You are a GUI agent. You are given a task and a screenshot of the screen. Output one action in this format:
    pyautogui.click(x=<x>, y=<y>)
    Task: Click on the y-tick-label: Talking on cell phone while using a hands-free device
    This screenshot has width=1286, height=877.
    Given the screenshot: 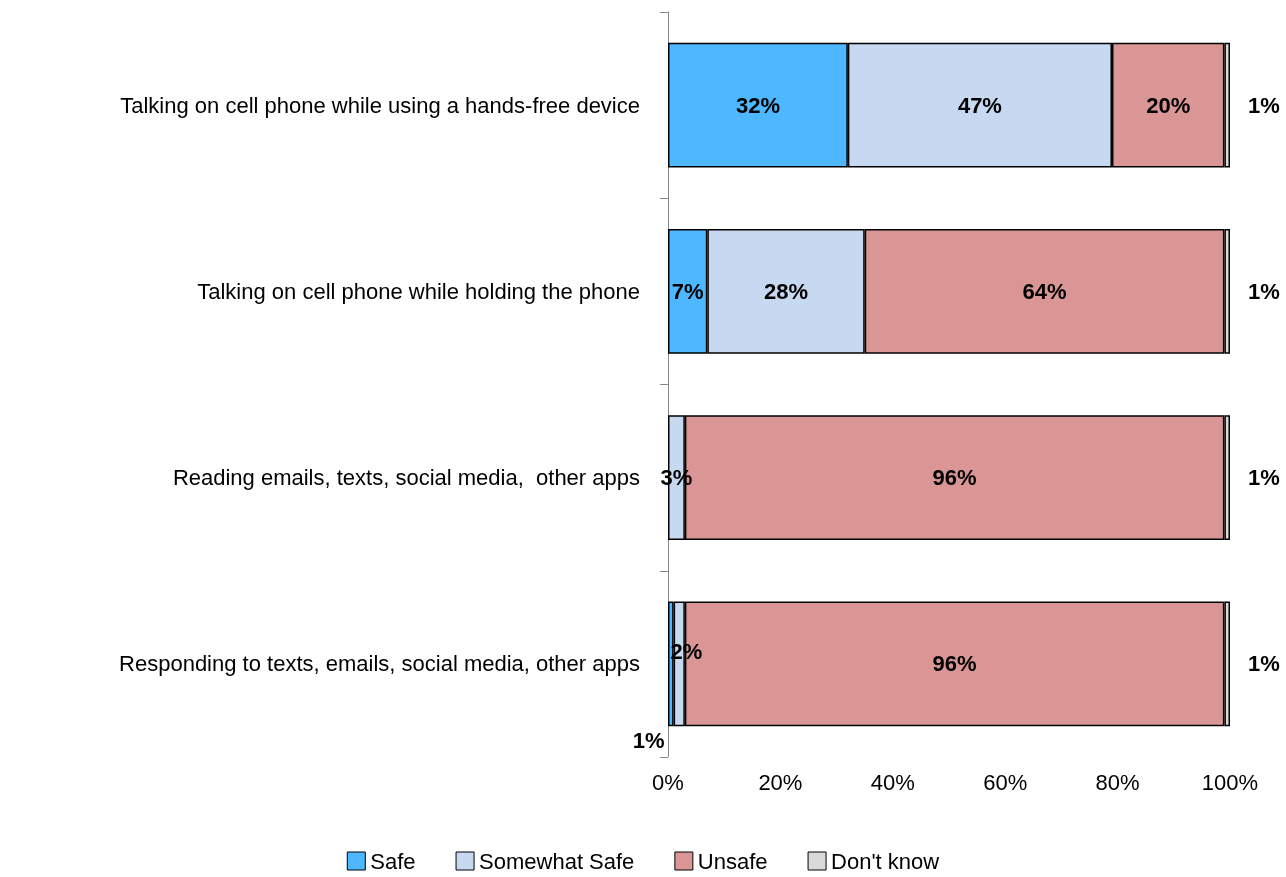 What is the action you would take?
    pyautogui.click(x=380, y=105)
    